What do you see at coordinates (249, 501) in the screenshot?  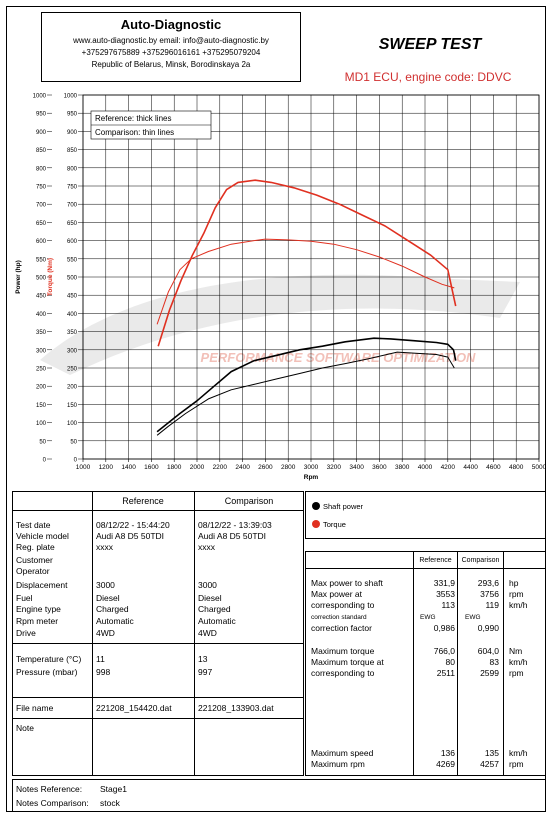 I see `info-col-cmp: Comparison` at bounding box center [249, 501].